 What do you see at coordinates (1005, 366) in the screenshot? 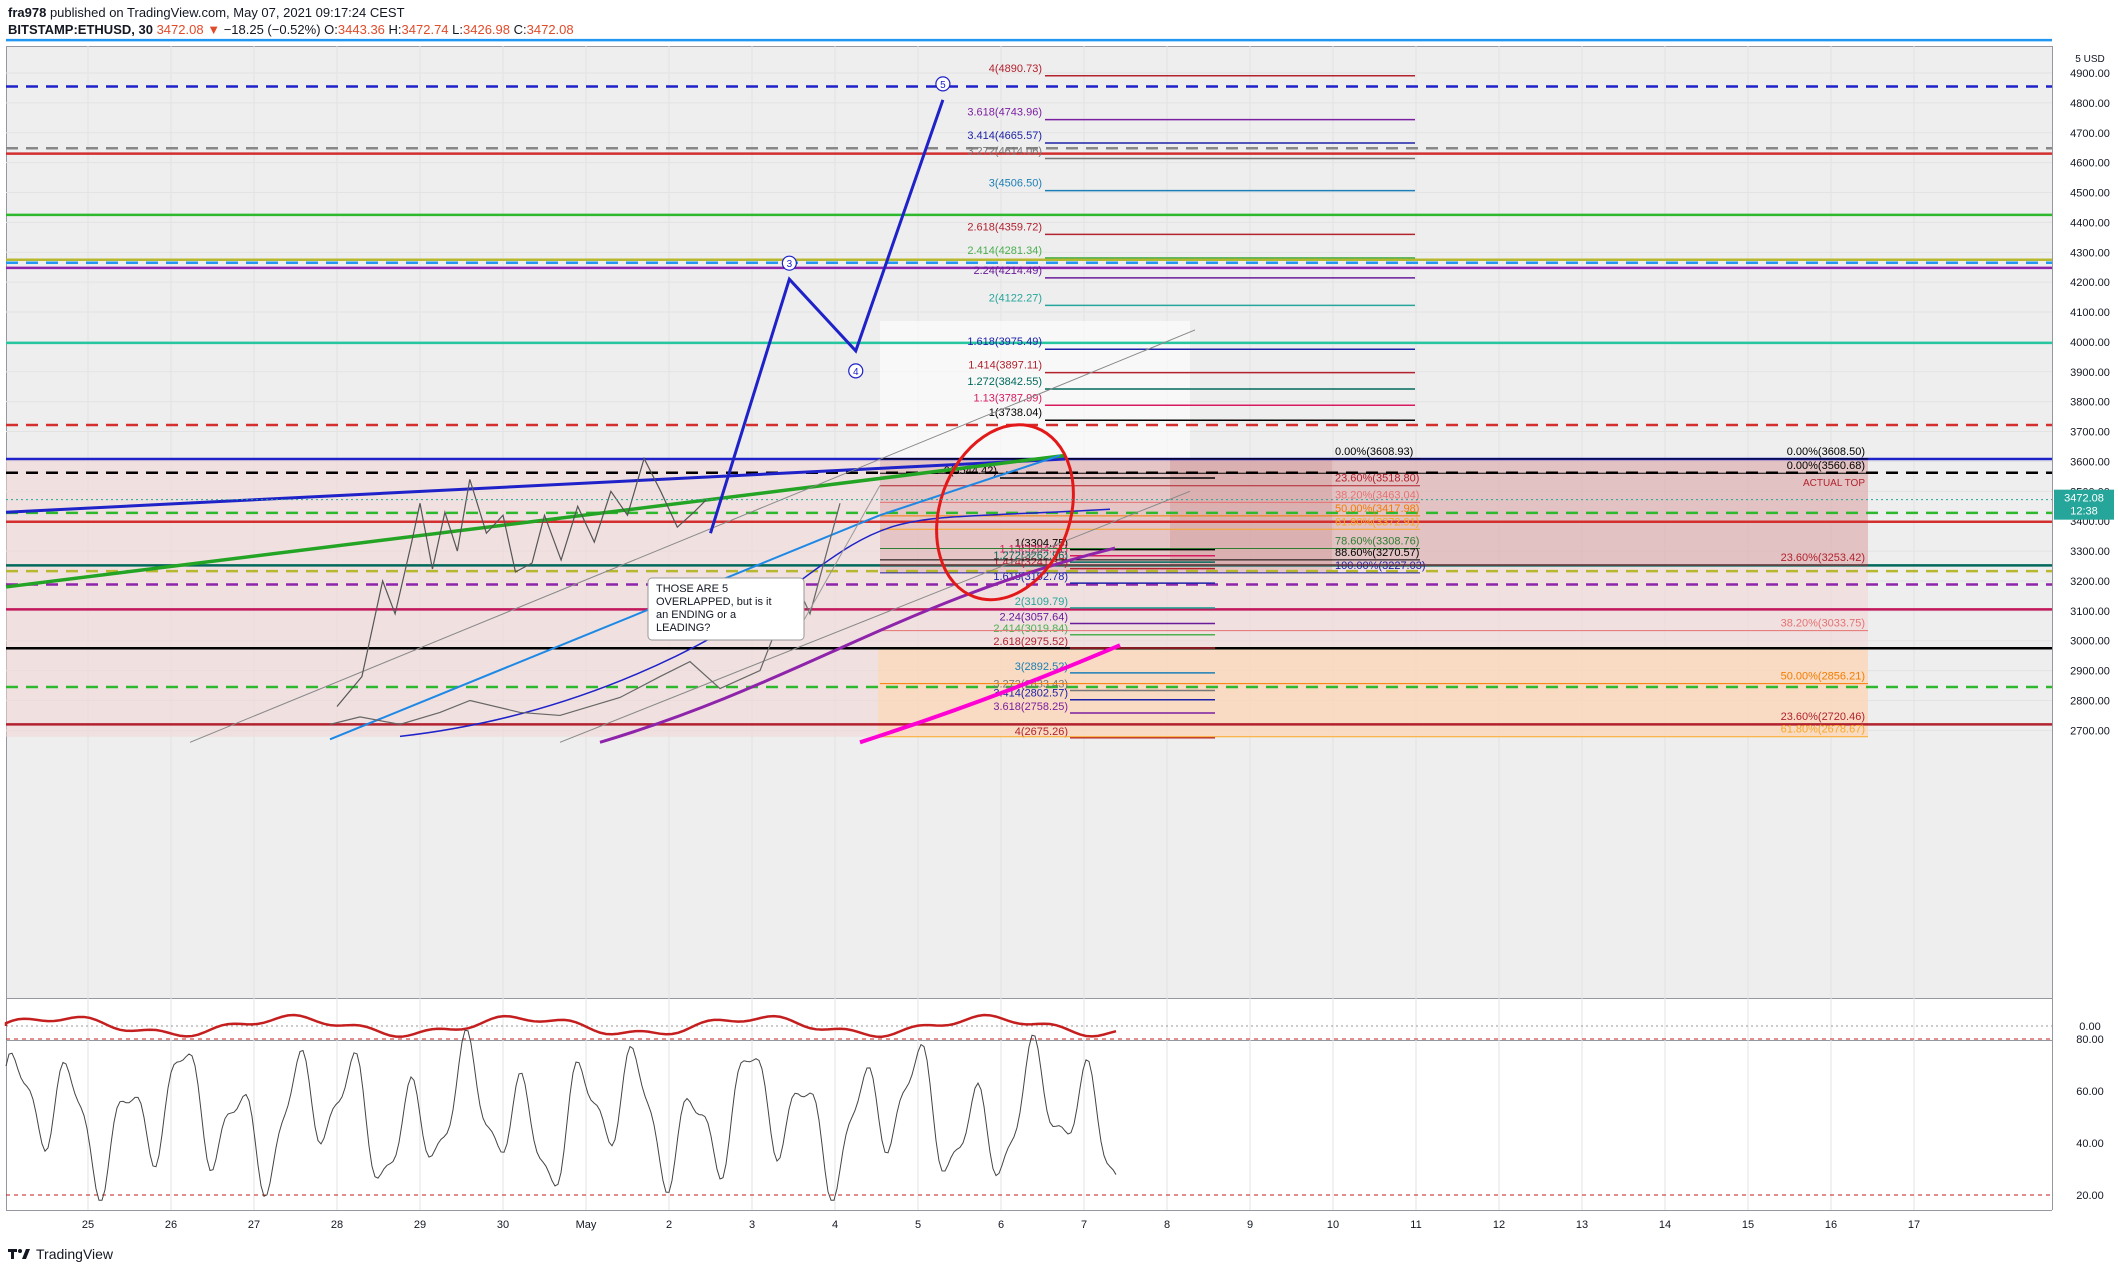
I see `fib-level-label: 1.414(3897.11)` at bounding box center [1005, 366].